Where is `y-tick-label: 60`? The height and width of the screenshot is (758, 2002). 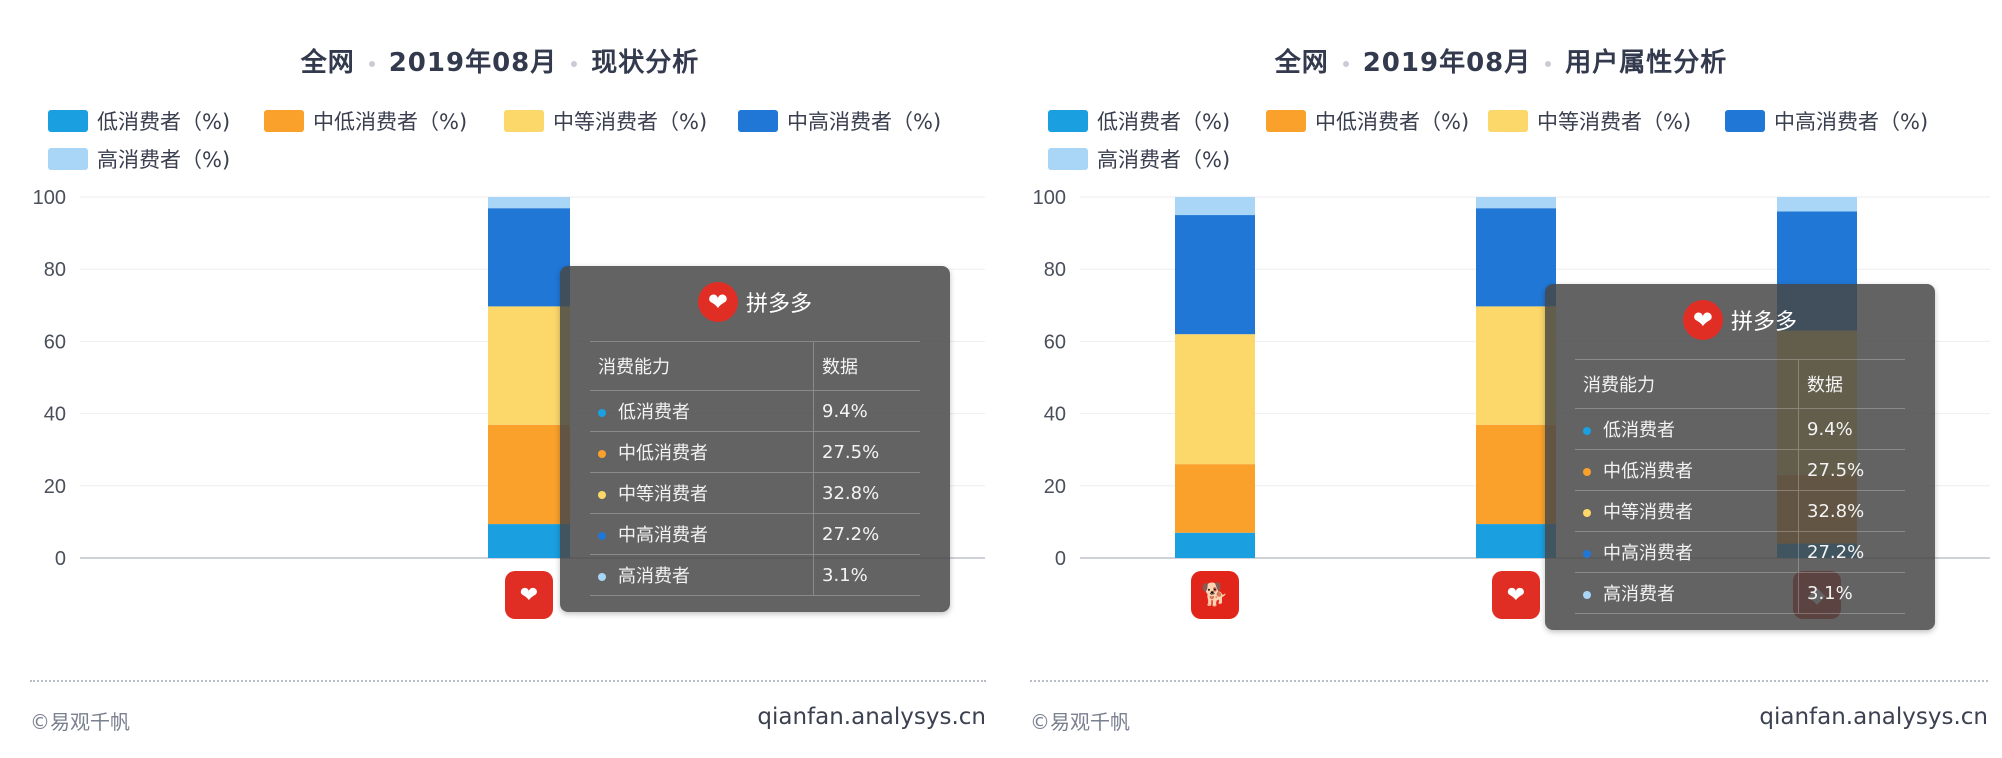
y-tick-label: 60 is located at coordinates (55, 342).